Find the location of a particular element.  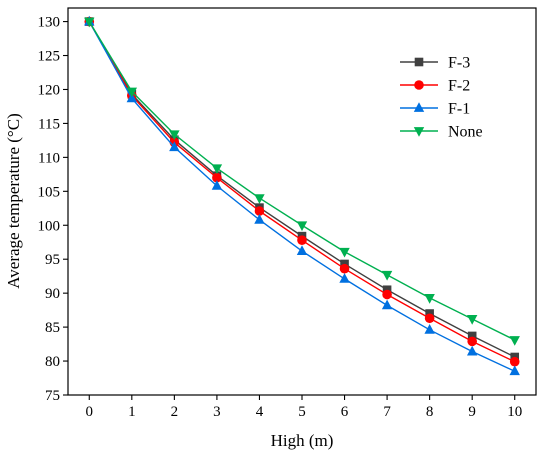

x-tick-label: 1 is located at coordinates (132, 412).